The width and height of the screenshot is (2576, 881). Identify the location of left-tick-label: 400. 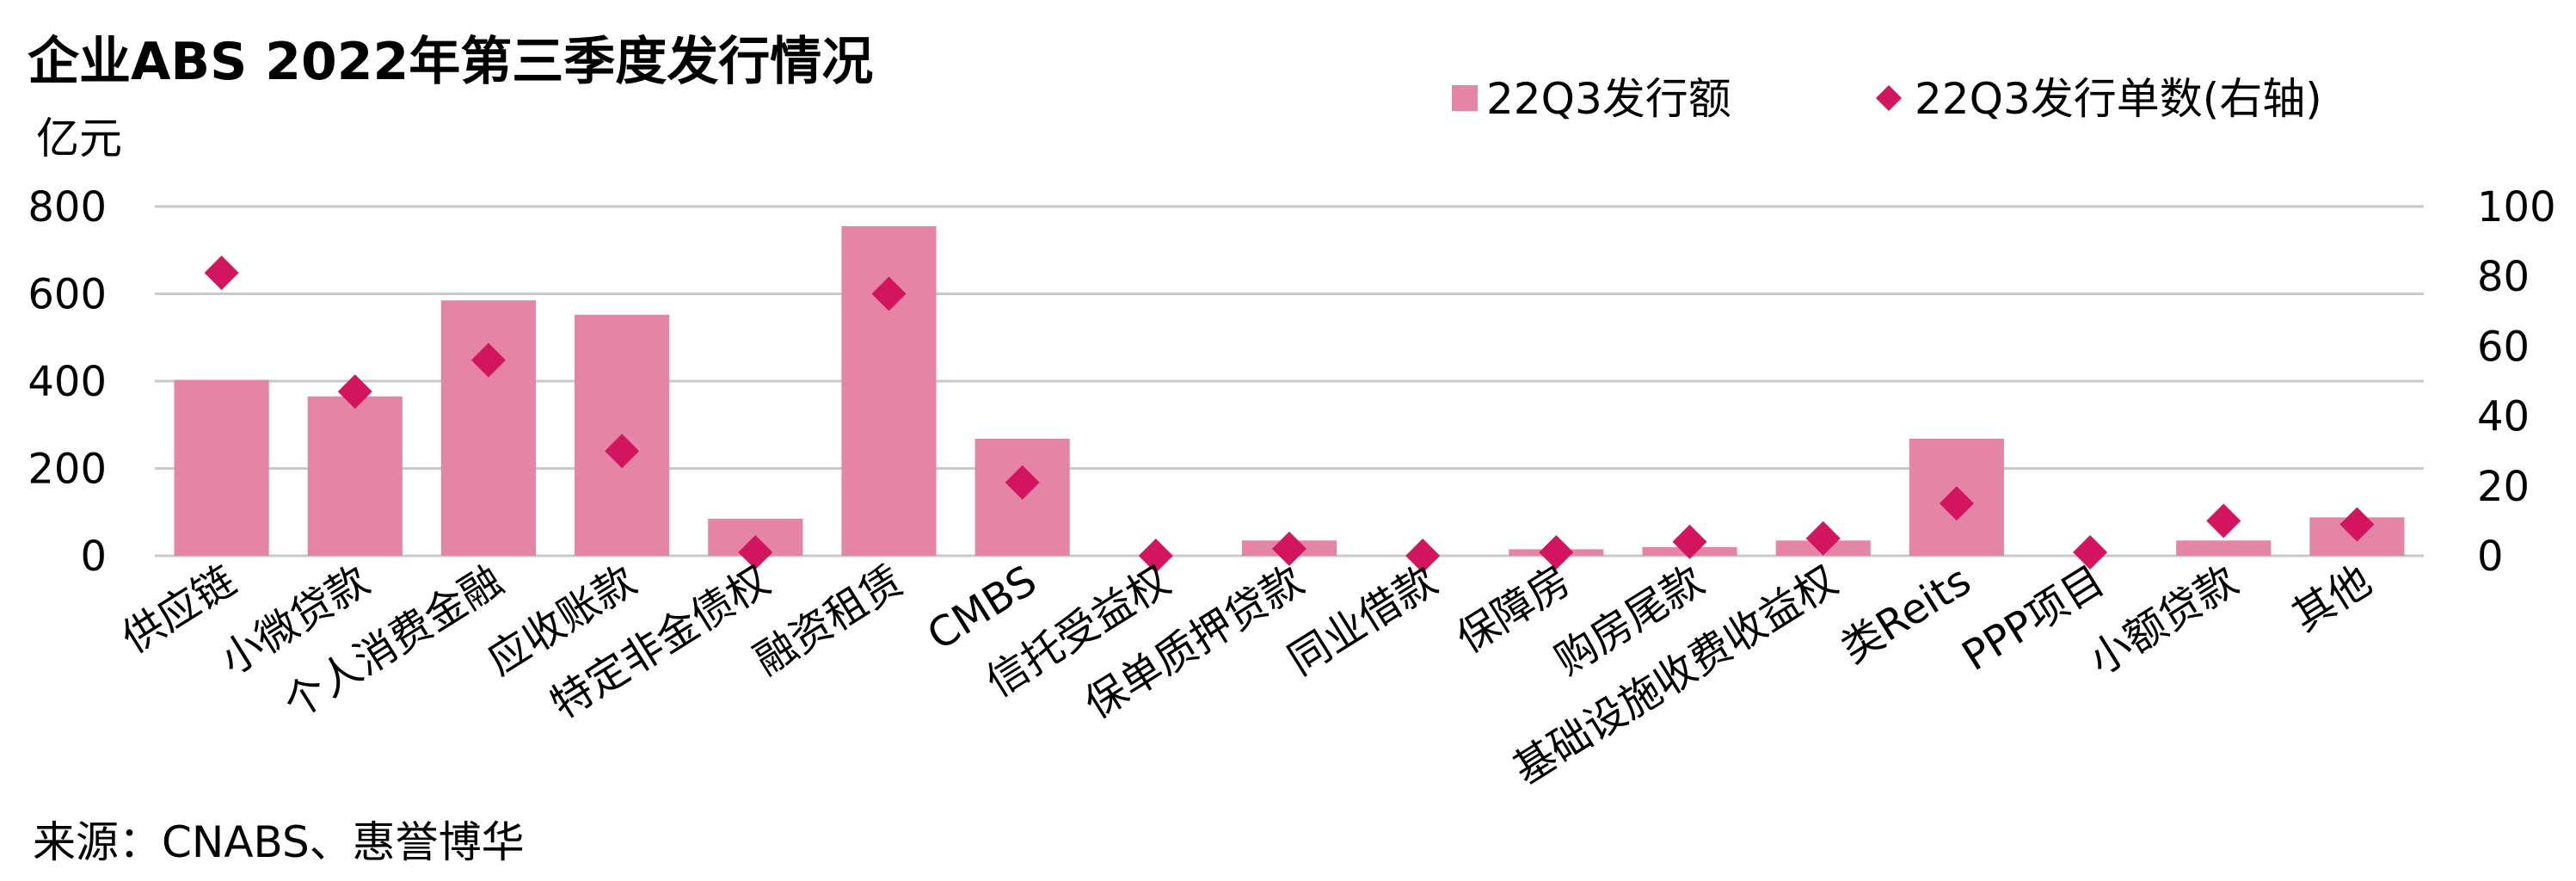
(67, 382).